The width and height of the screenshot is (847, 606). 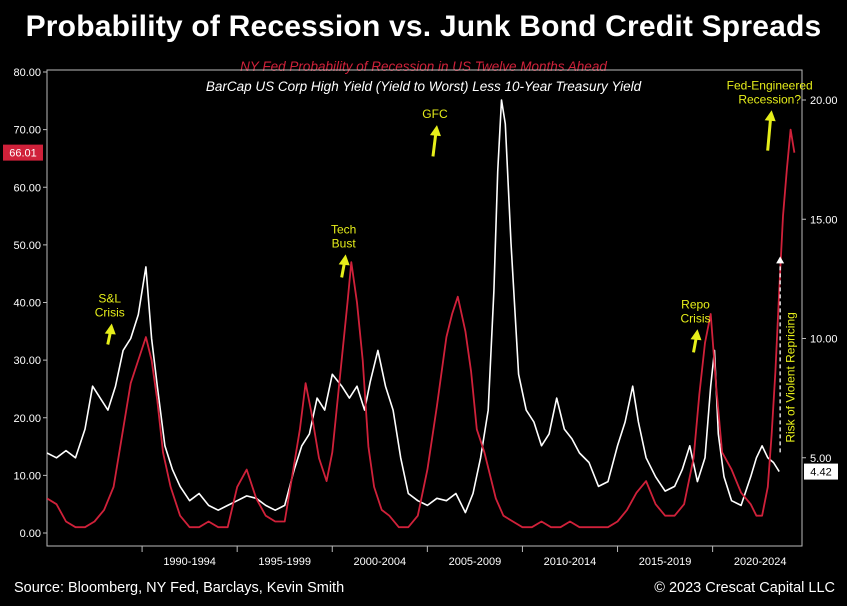 What do you see at coordinates (27, 73) in the screenshot?
I see `left-axis-tick-label: 80.00` at bounding box center [27, 73].